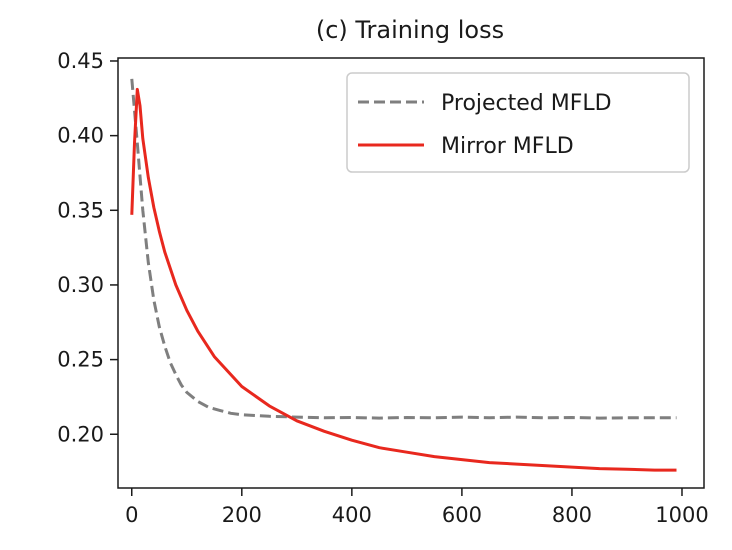 This screenshot has height=550, width=732. Describe the element at coordinates (80, 61) in the screenshot. I see `y-tick-label: 0.45` at that location.